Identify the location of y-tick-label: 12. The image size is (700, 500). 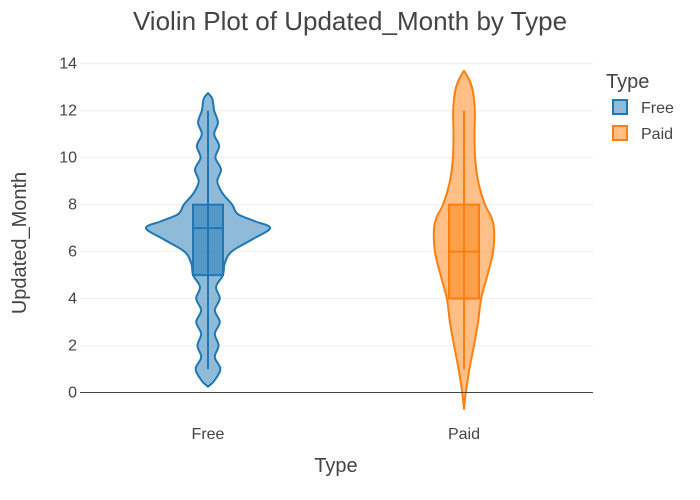
(68, 111).